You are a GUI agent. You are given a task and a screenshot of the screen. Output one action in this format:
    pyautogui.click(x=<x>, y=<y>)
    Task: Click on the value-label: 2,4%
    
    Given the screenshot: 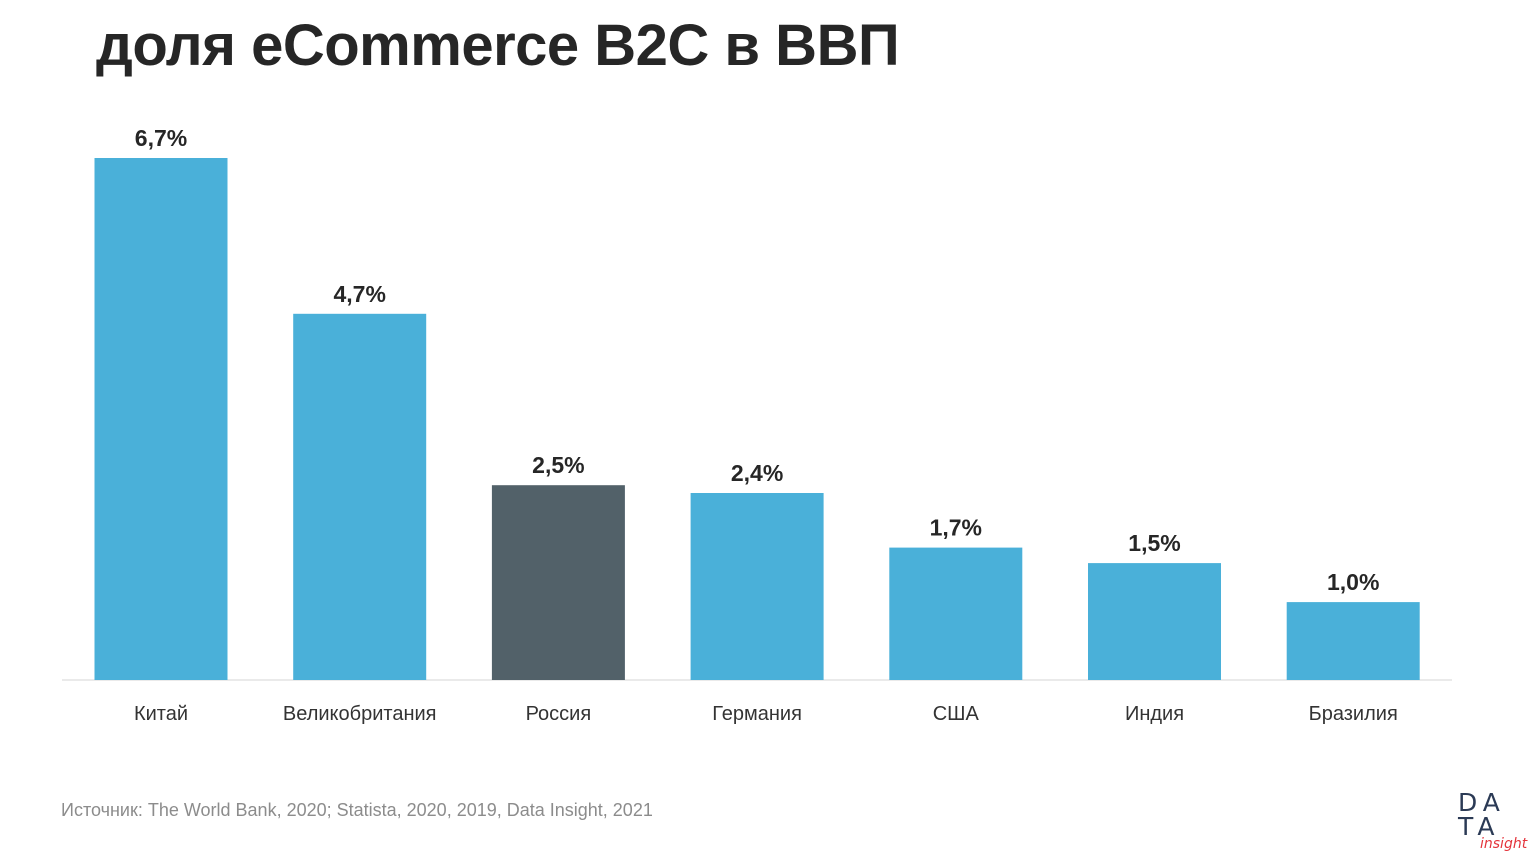 What is the action you would take?
    pyautogui.click(x=757, y=473)
    